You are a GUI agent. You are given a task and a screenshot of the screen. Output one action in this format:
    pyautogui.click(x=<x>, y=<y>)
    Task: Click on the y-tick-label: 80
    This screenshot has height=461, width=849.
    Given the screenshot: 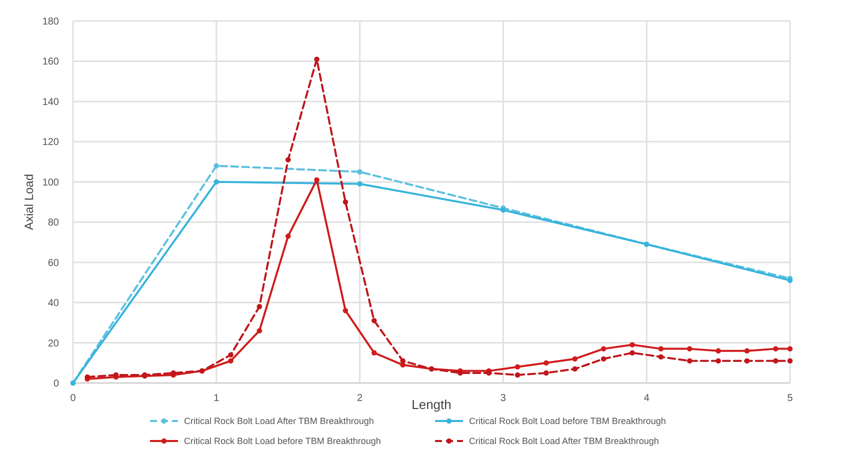 What is the action you would take?
    pyautogui.click(x=54, y=223)
    